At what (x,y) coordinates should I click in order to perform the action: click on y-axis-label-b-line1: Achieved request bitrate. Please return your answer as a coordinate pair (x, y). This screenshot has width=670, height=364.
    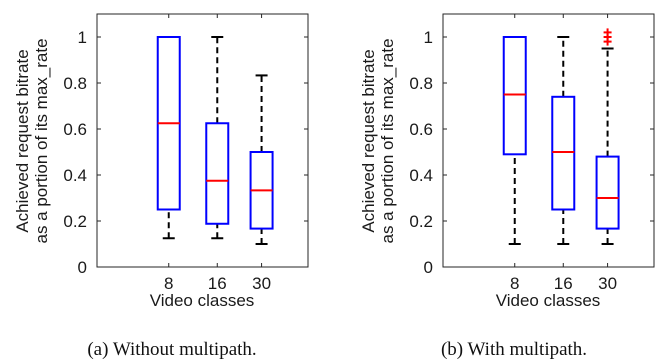
    Looking at the image, I should click on (368, 140).